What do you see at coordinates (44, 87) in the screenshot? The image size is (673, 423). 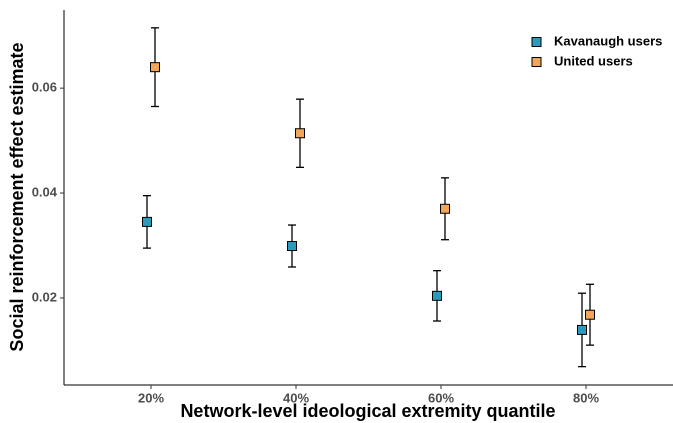 I see `y-tick-label: 0.06` at bounding box center [44, 87].